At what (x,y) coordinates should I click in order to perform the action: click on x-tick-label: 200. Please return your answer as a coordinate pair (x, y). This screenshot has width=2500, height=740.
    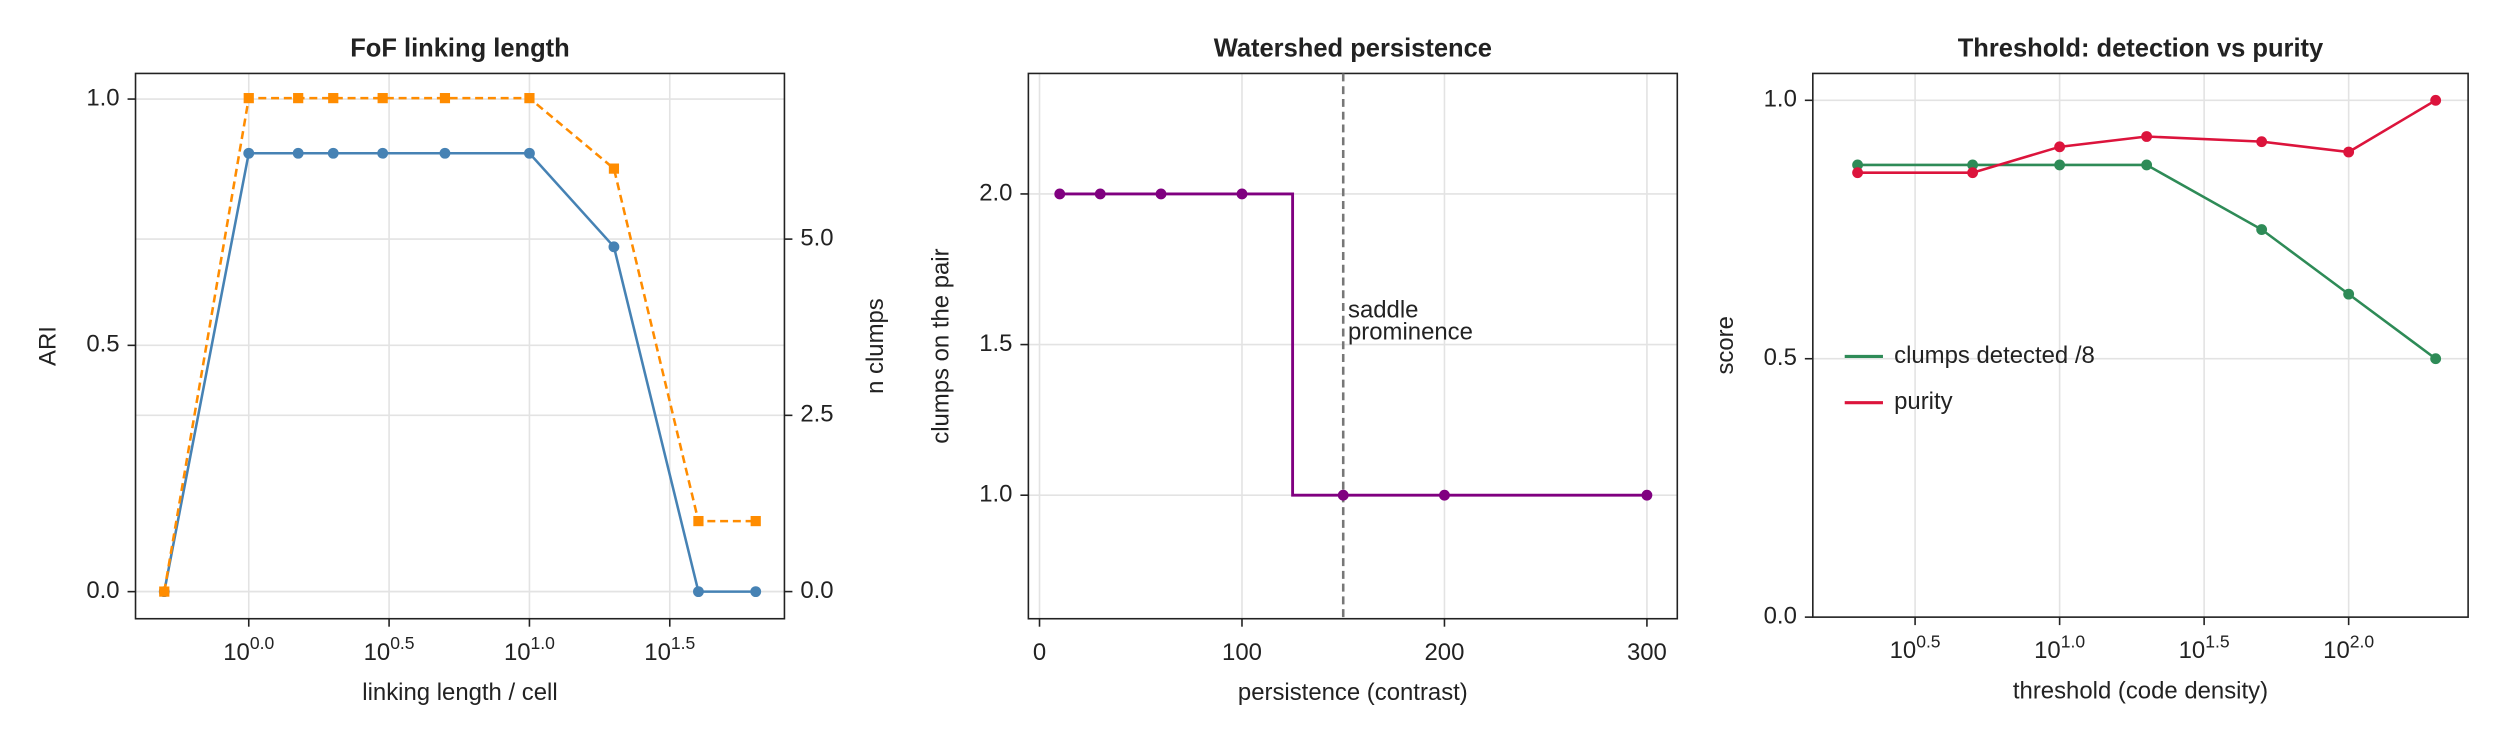
    Looking at the image, I should click on (1445, 652).